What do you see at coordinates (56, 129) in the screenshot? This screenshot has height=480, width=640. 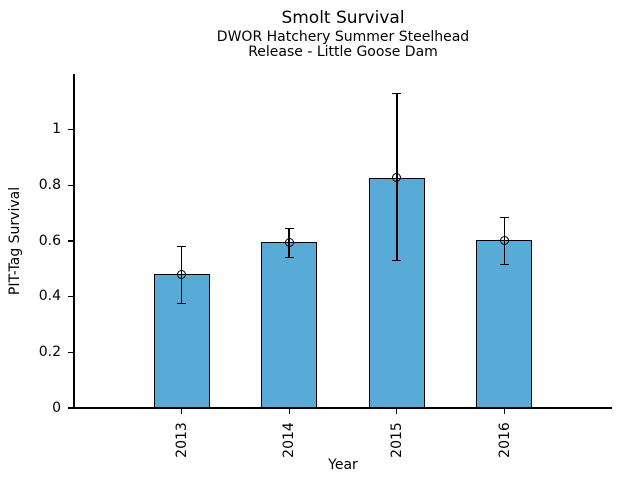 I see `y-tick-label: 1` at bounding box center [56, 129].